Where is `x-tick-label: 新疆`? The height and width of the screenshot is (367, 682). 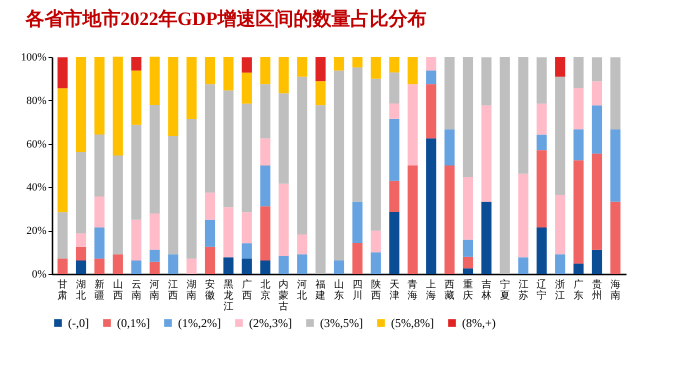 x-tick-label: 新疆 is located at coordinates (99, 290).